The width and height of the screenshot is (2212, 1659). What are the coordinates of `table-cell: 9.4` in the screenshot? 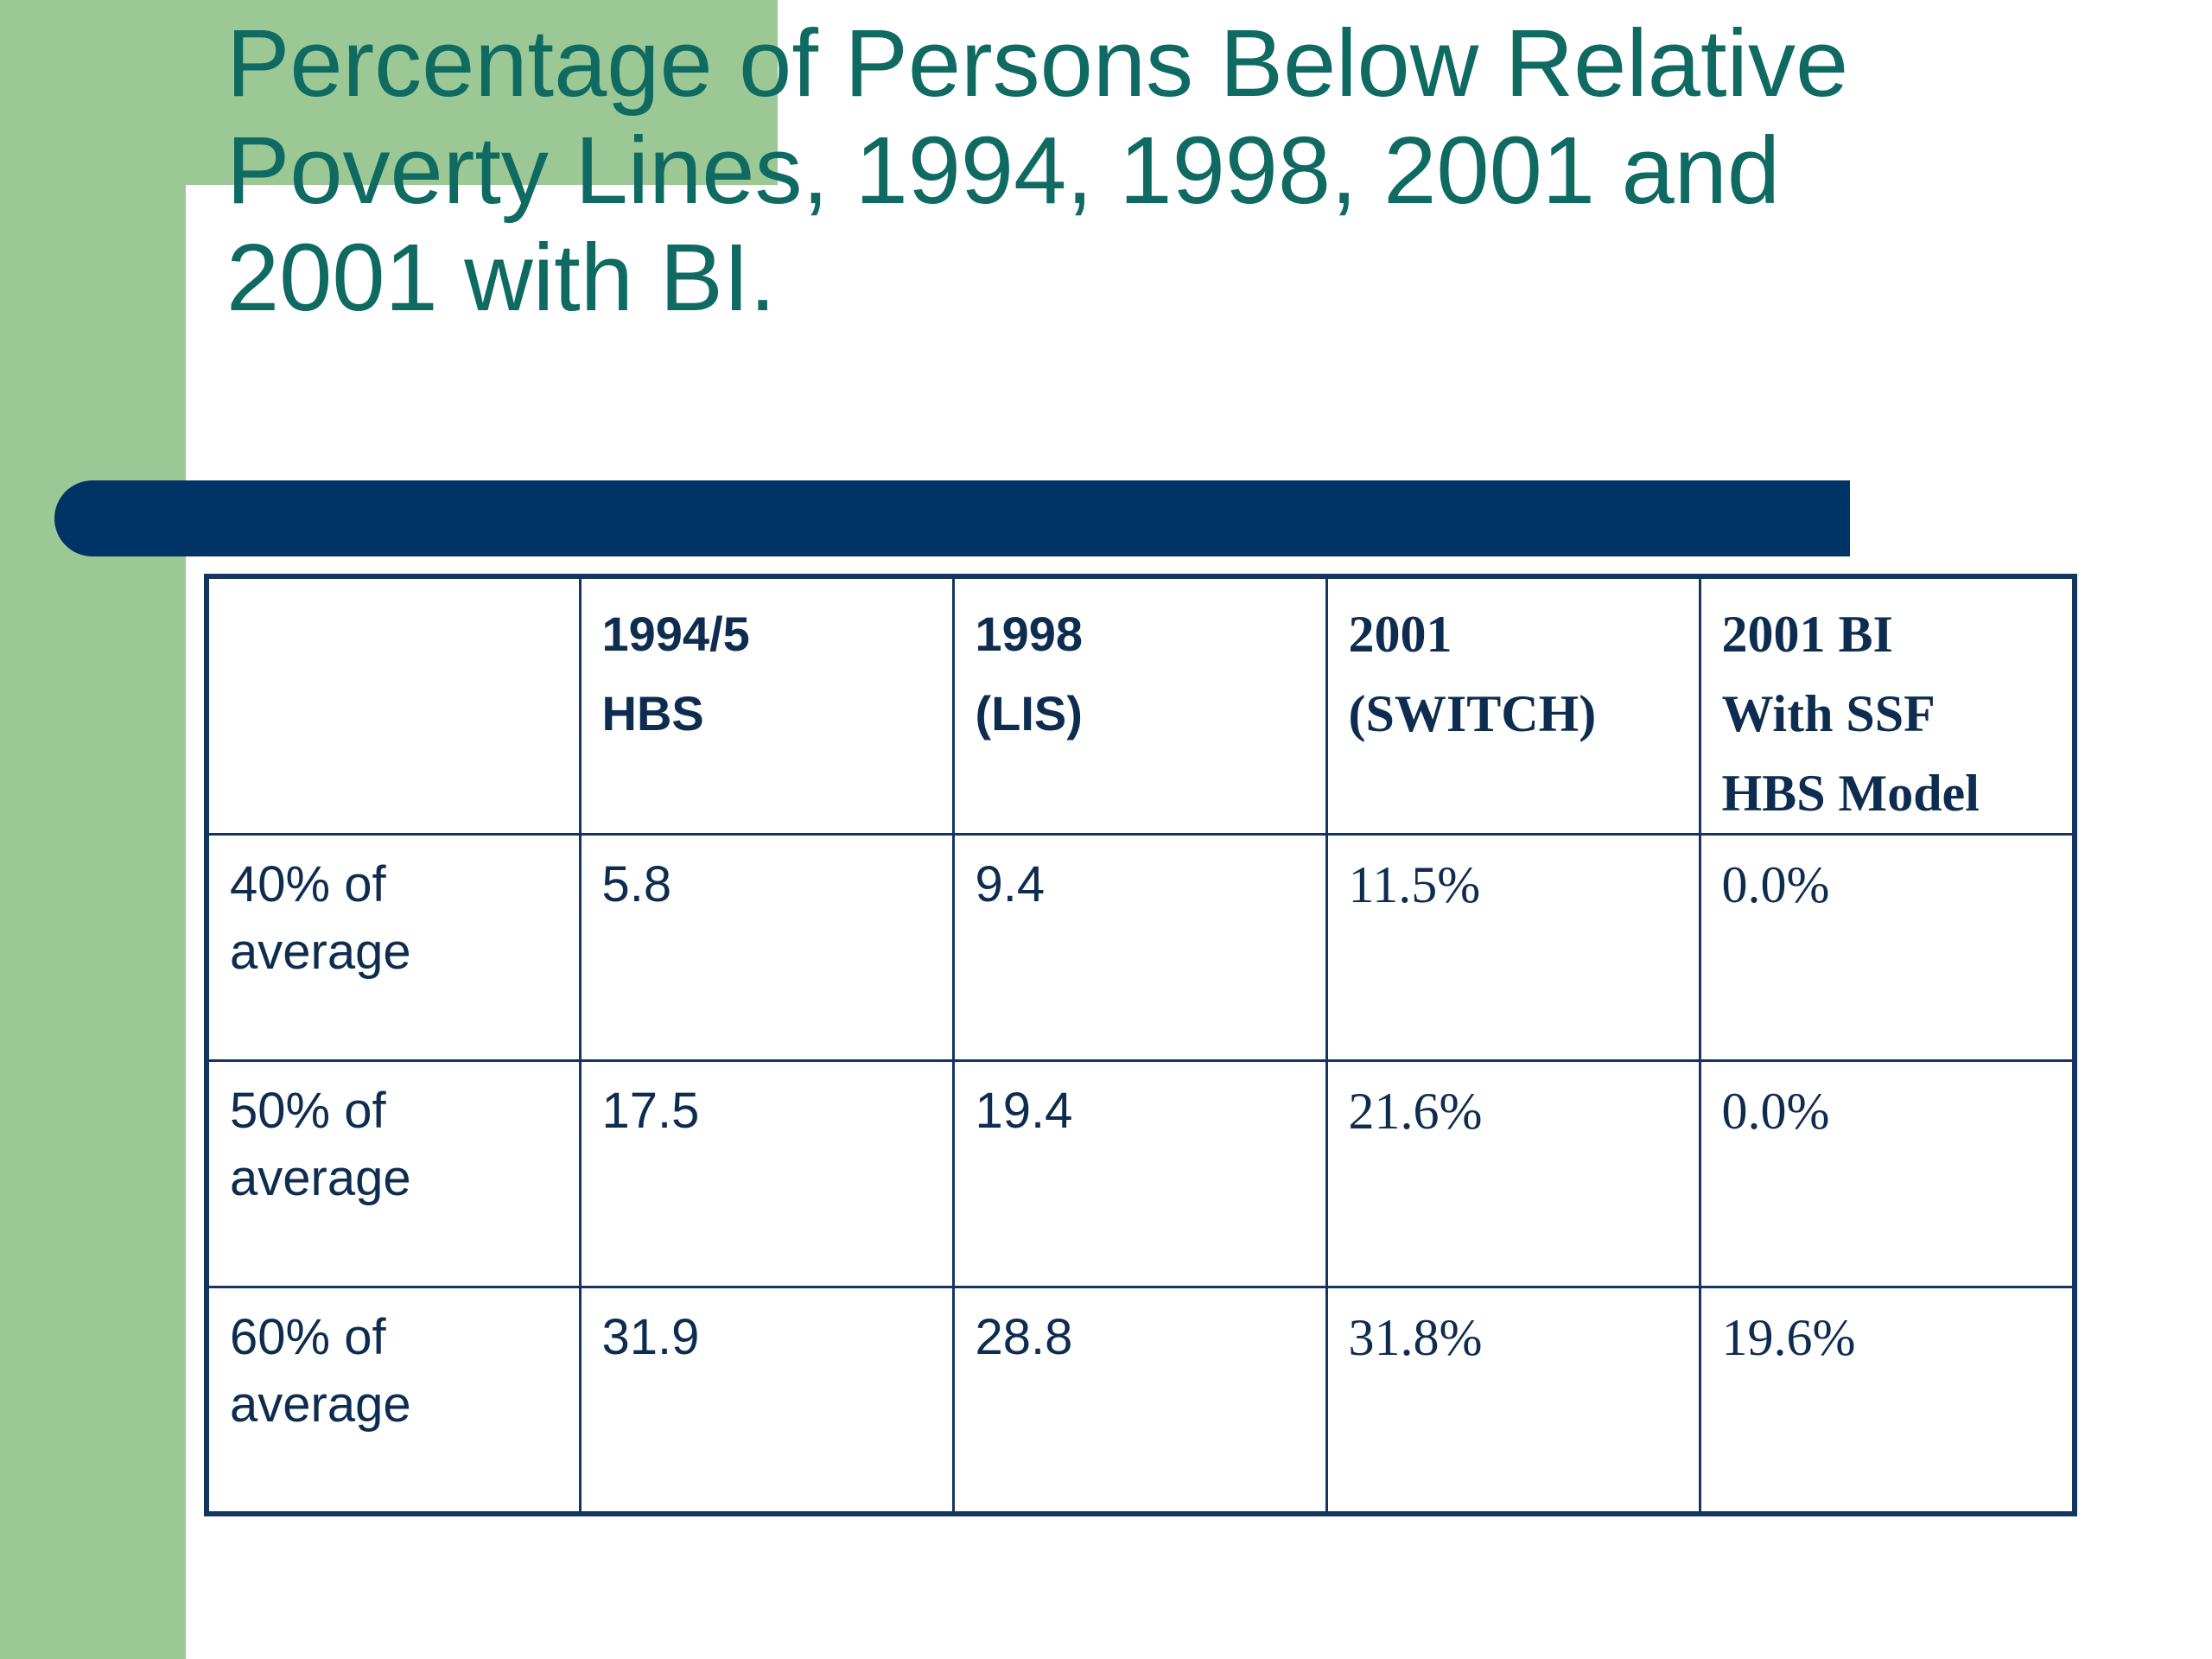 It's located at (1139, 947).